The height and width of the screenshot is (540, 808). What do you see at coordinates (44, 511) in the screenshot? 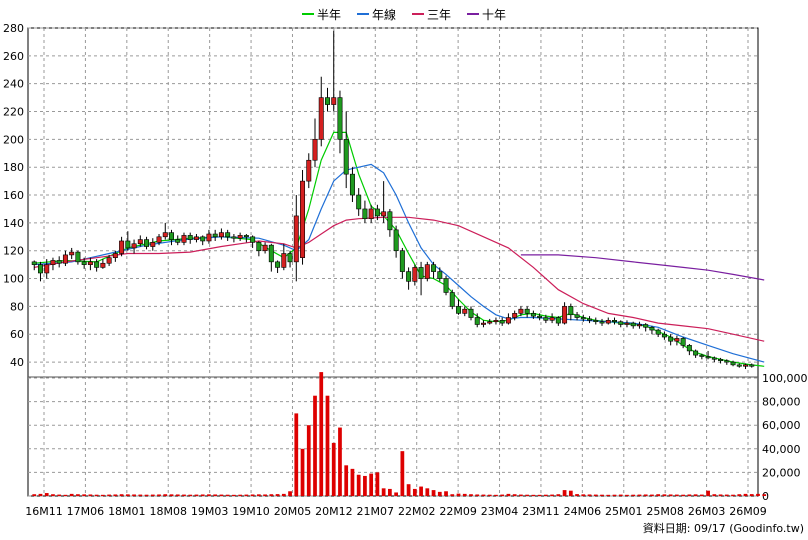
I see `time-tick-label: 16M11` at bounding box center [44, 511].